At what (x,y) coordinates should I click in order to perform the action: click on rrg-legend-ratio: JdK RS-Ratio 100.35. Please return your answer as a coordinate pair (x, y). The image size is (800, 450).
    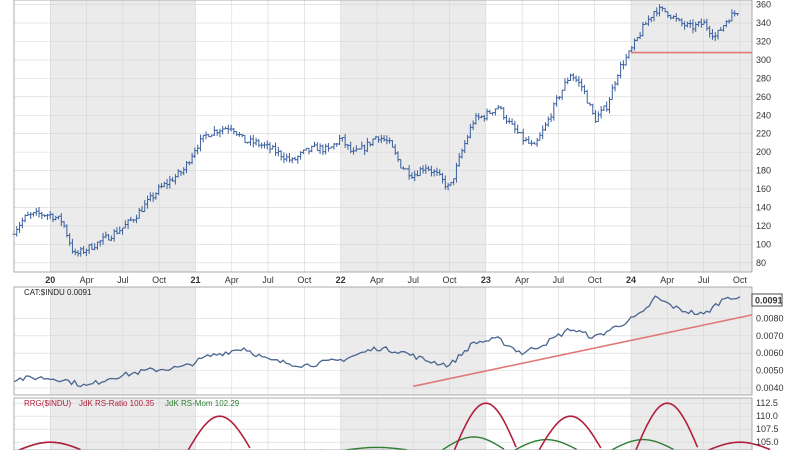
    Looking at the image, I should click on (117, 403).